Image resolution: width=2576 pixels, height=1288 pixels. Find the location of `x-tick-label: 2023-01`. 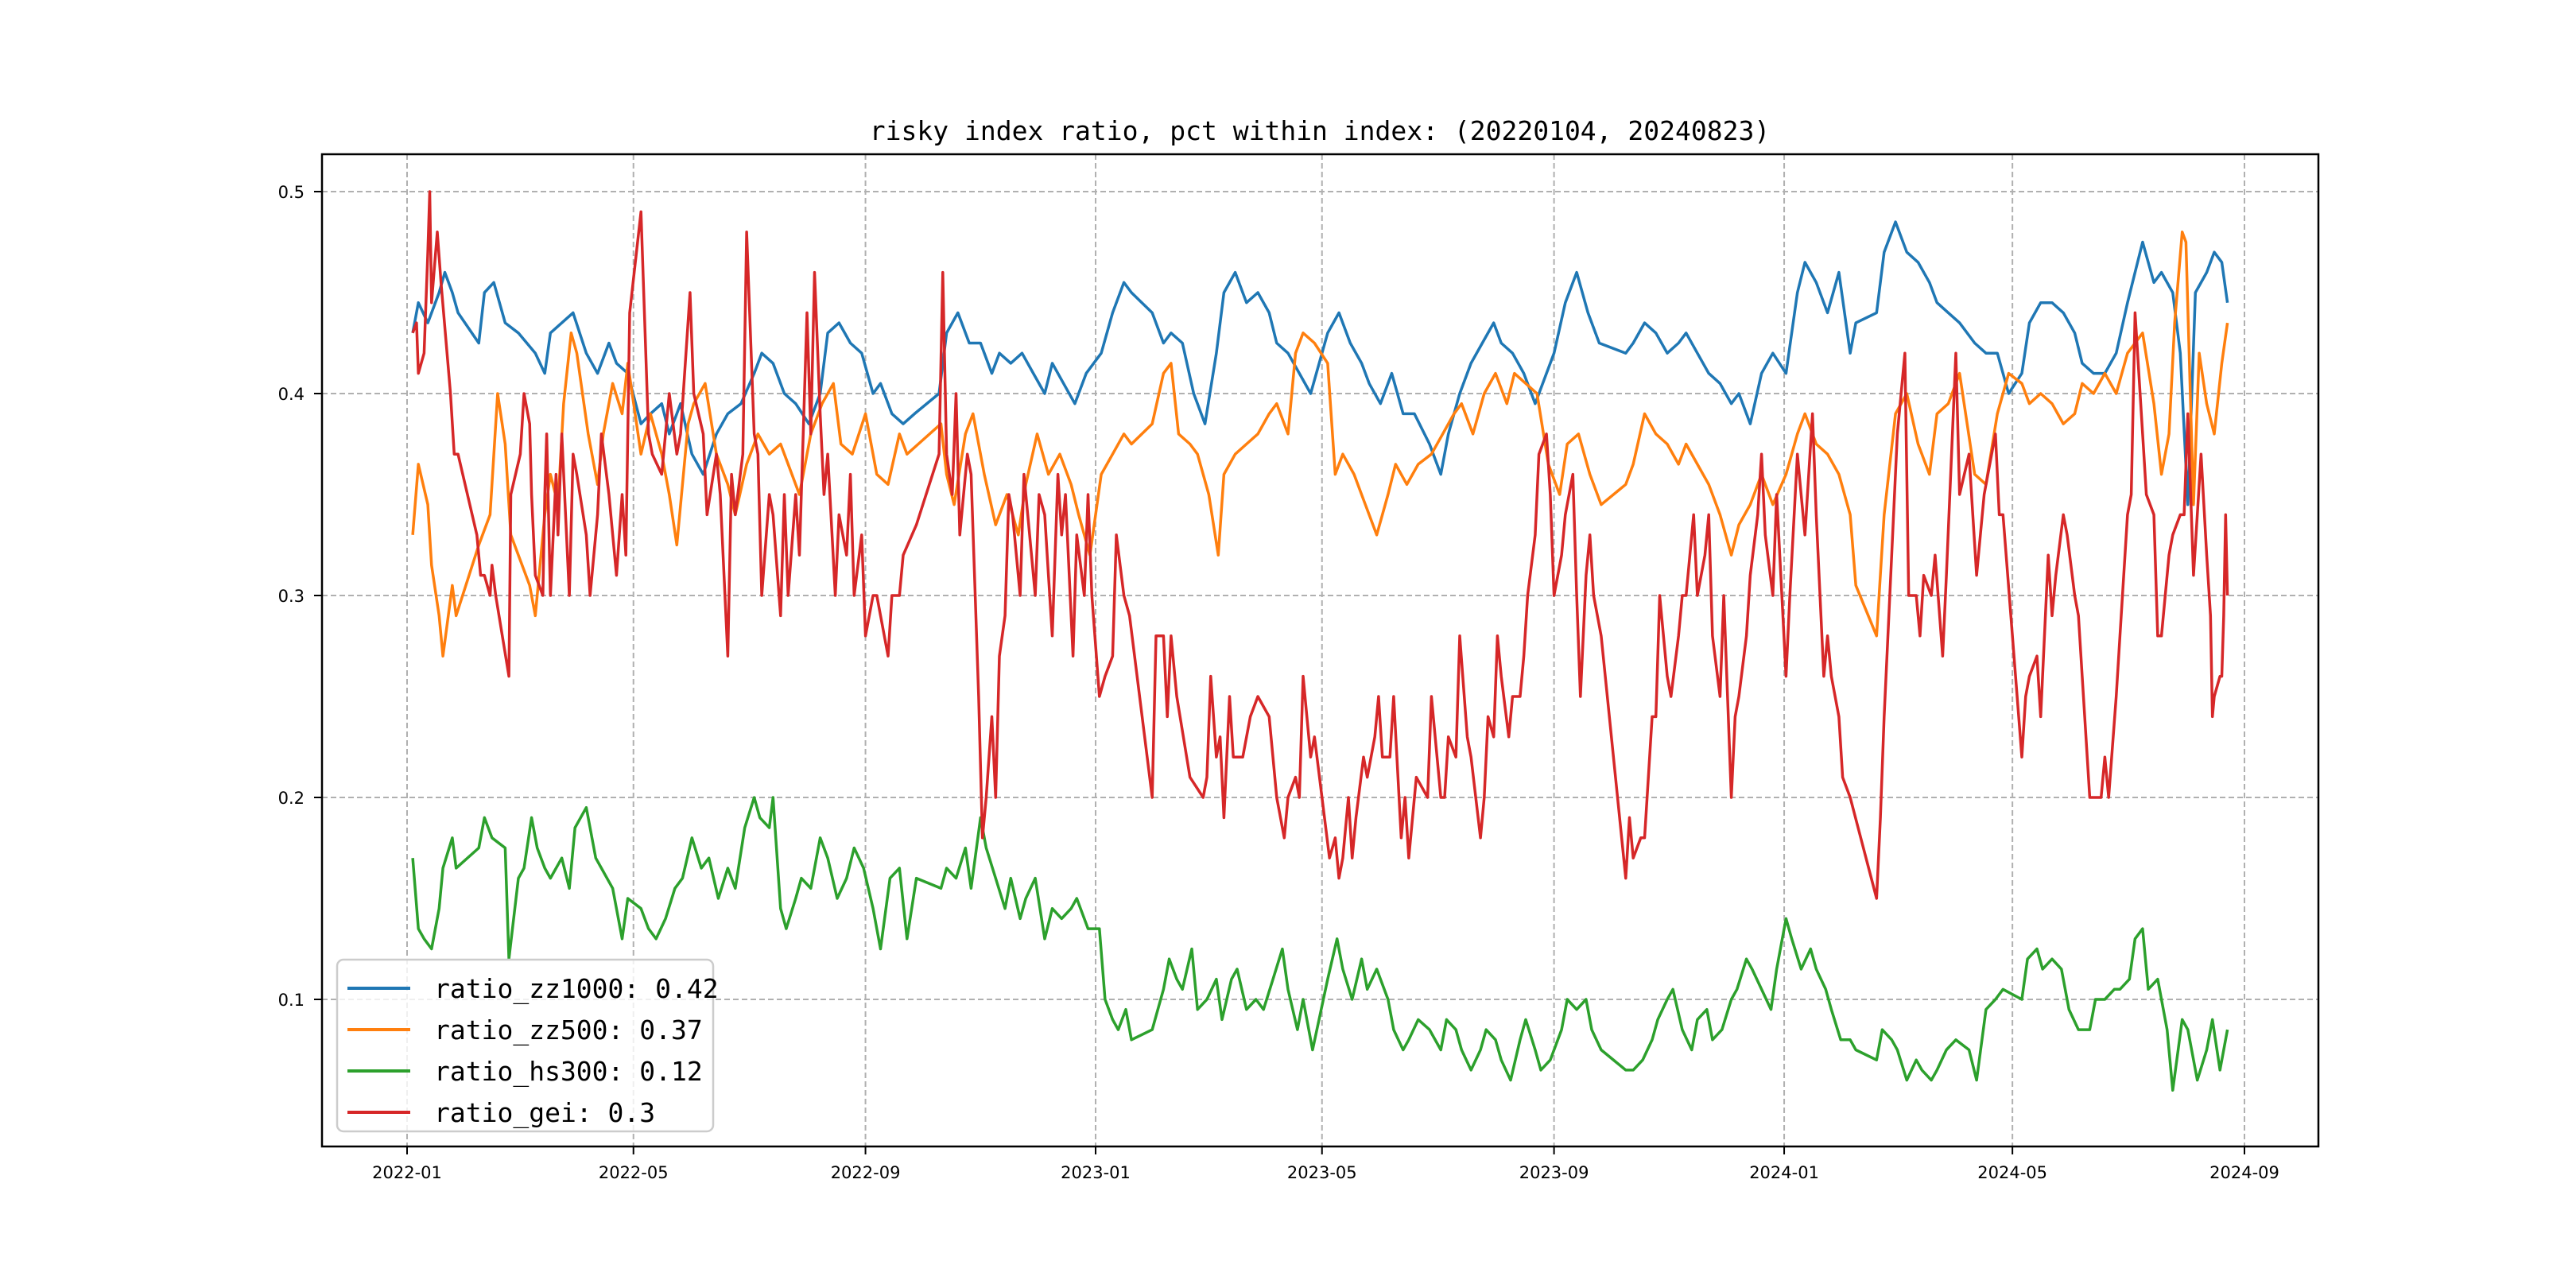

x-tick-label: 2023-01 is located at coordinates (1096, 1172).